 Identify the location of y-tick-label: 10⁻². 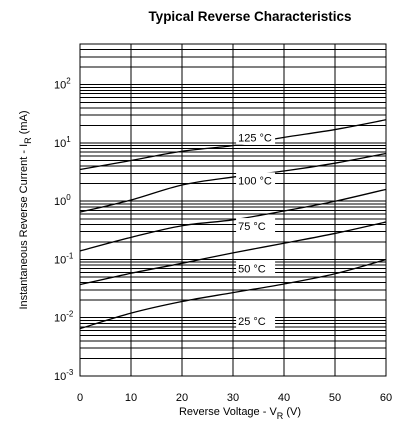
(64, 317).